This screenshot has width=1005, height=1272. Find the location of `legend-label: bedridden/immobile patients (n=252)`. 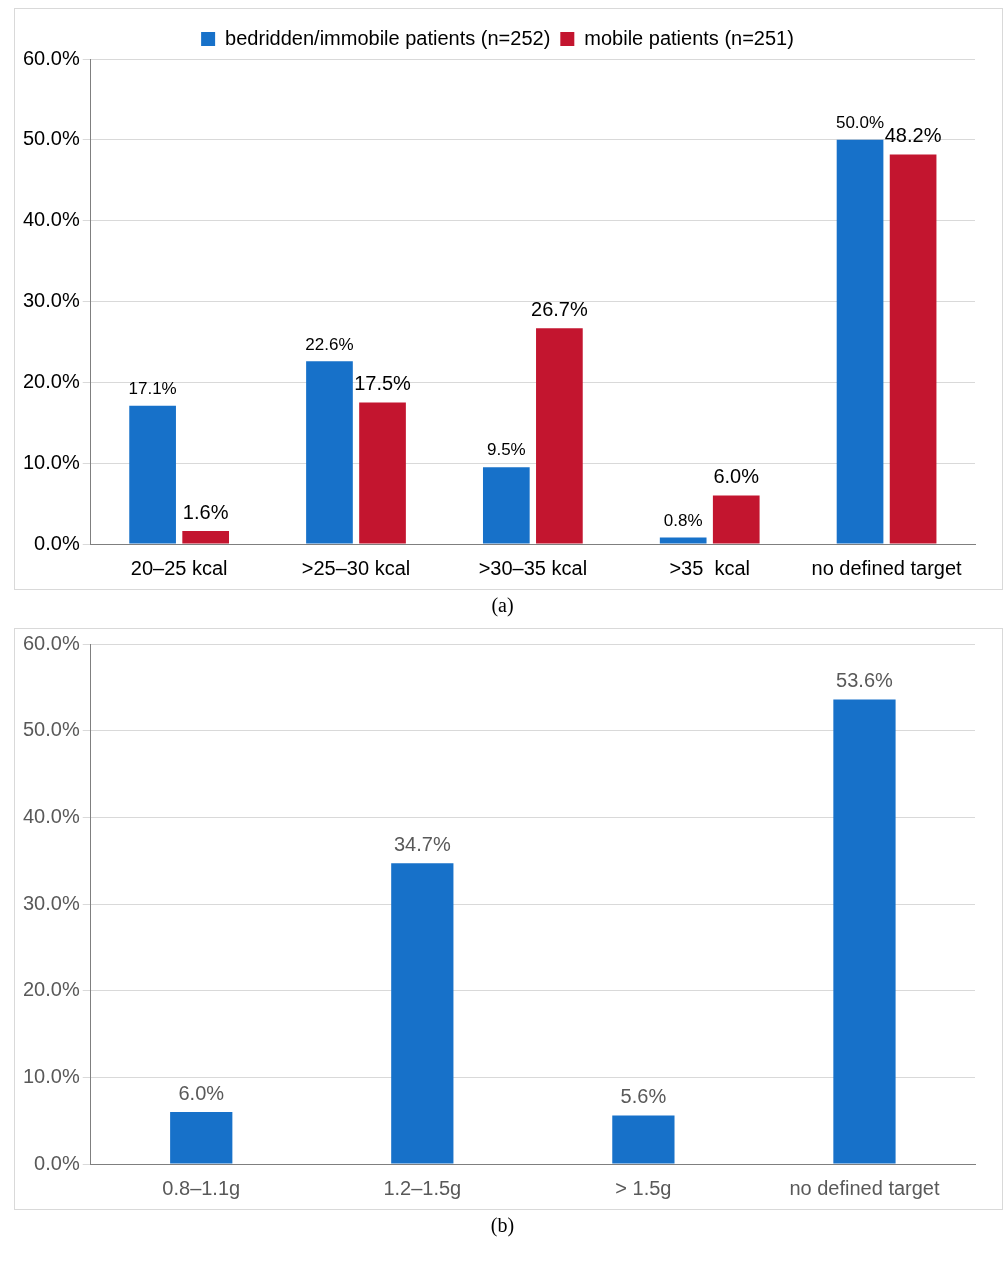

legend-label: bedridden/immobile patients (n=252) is located at coordinates (388, 37).